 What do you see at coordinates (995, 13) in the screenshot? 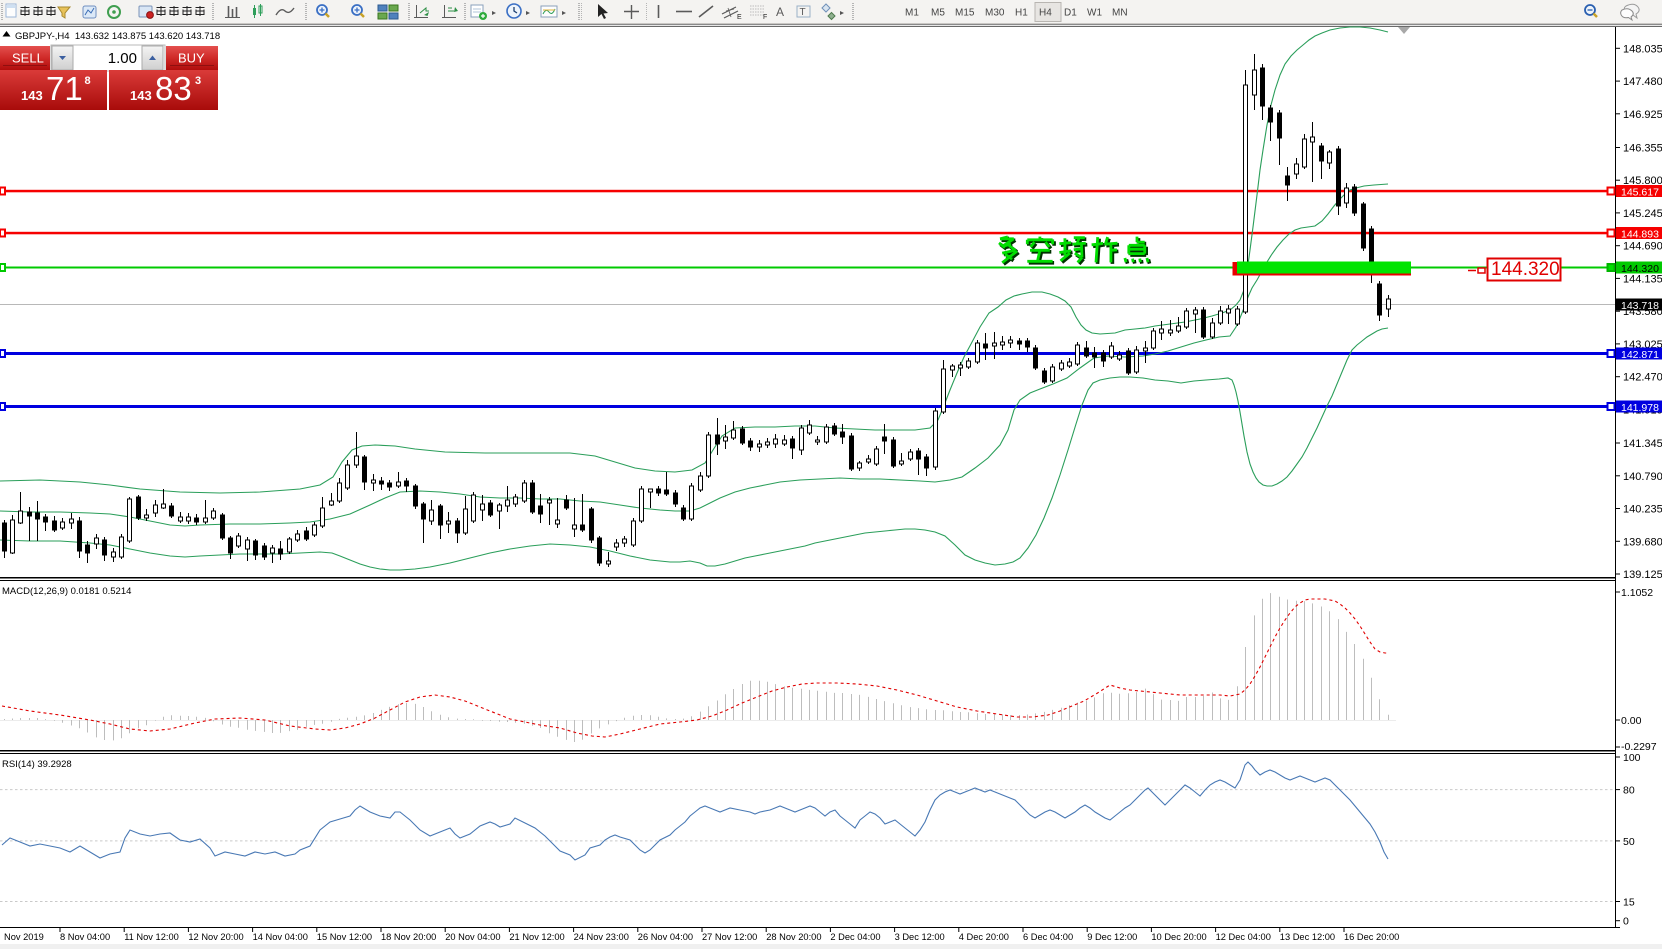
I see `svg-text: M30` at bounding box center [995, 13].